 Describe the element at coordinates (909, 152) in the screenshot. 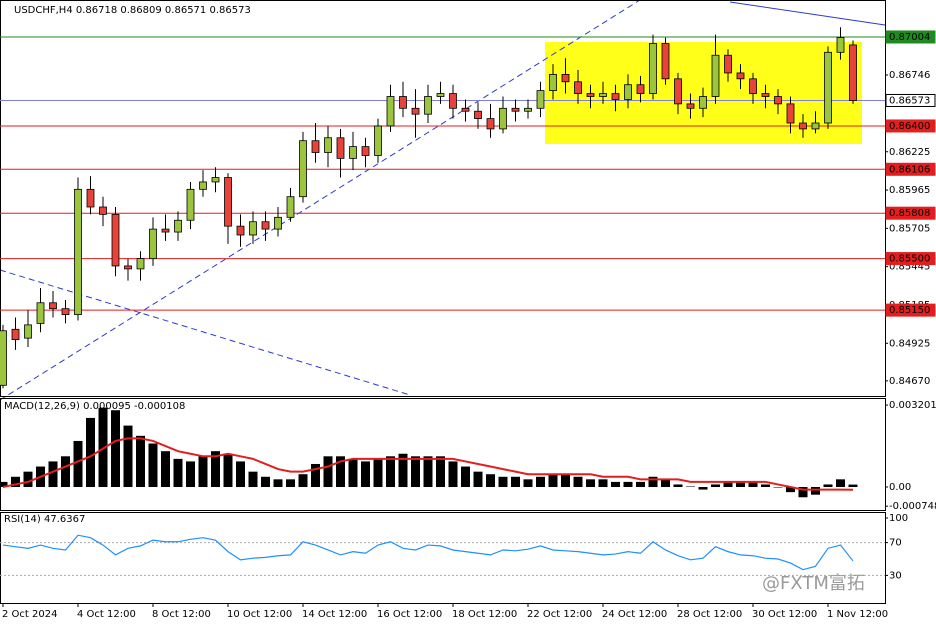

I see `y-tick-label: 0.86225` at that location.